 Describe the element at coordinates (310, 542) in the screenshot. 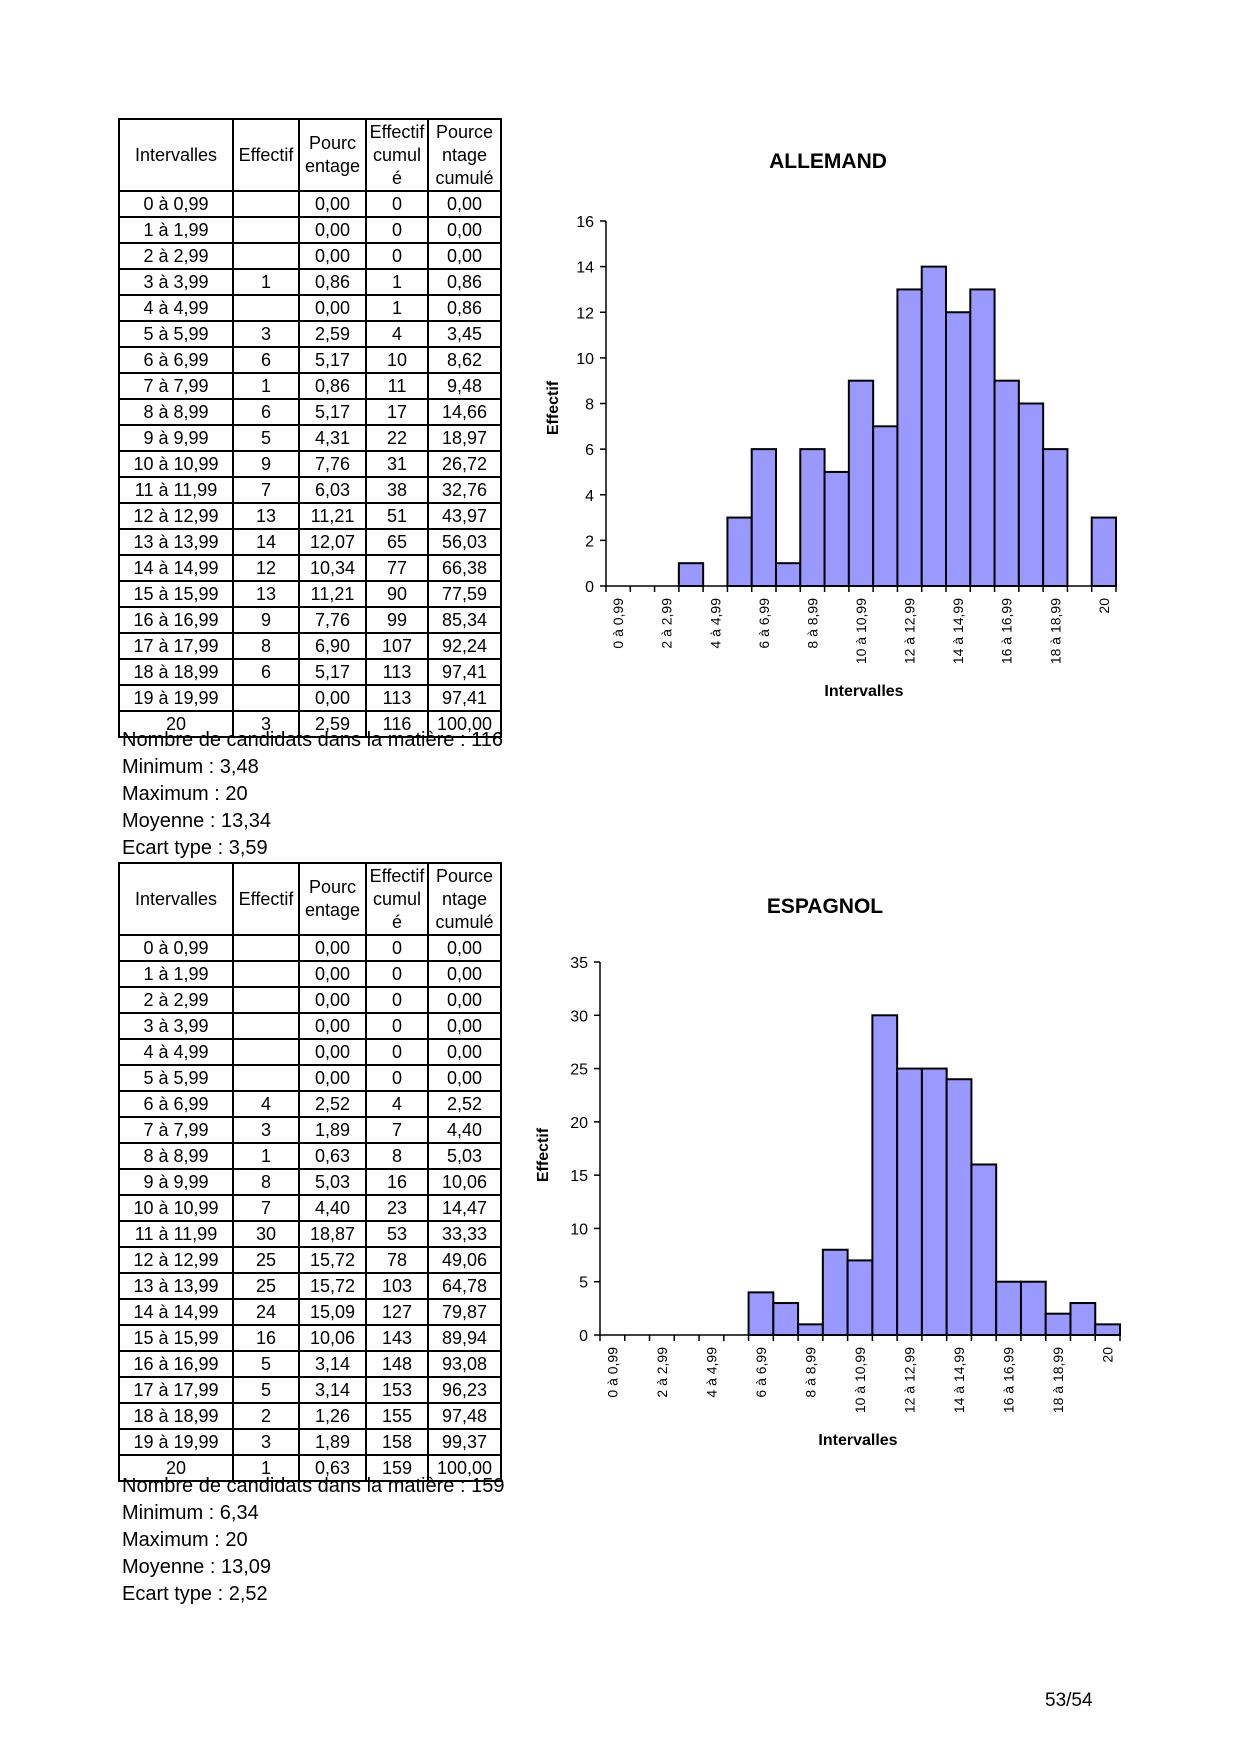

I see `table-row: 13 à 13,99 14 12,07 65 56,03` at that location.